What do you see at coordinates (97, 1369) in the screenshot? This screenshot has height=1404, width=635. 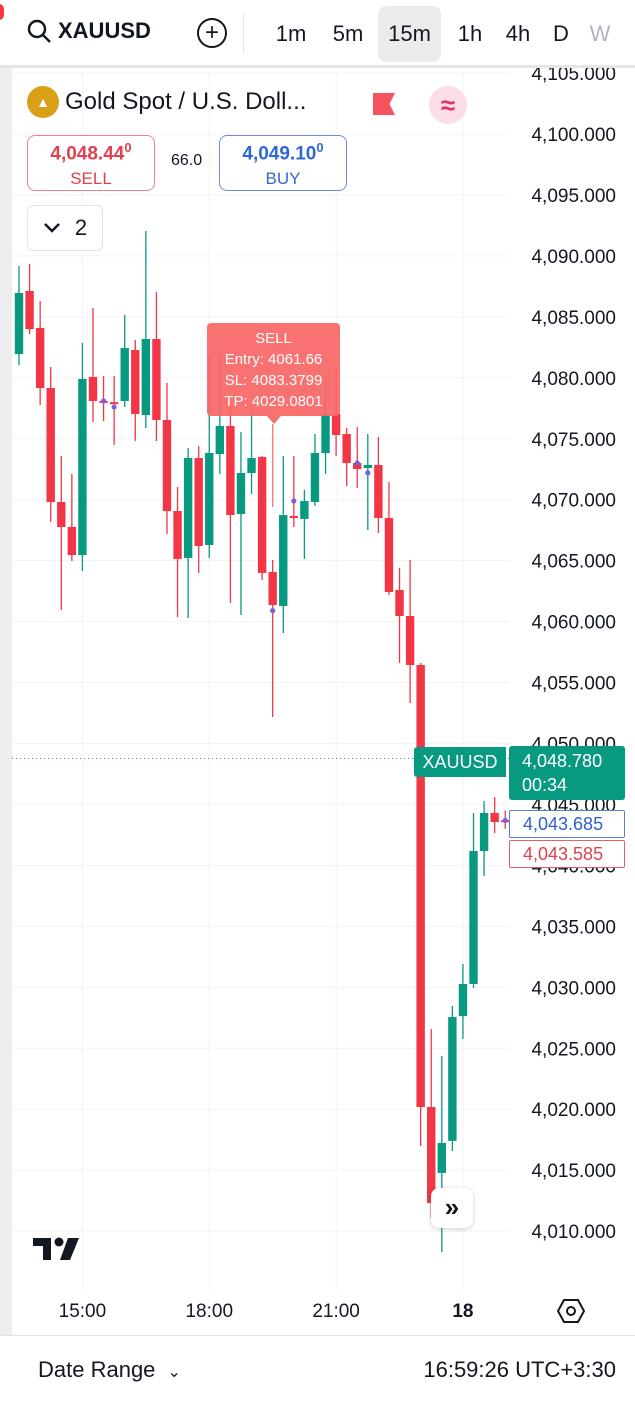 I see `date-range-label: Date Range` at bounding box center [97, 1369].